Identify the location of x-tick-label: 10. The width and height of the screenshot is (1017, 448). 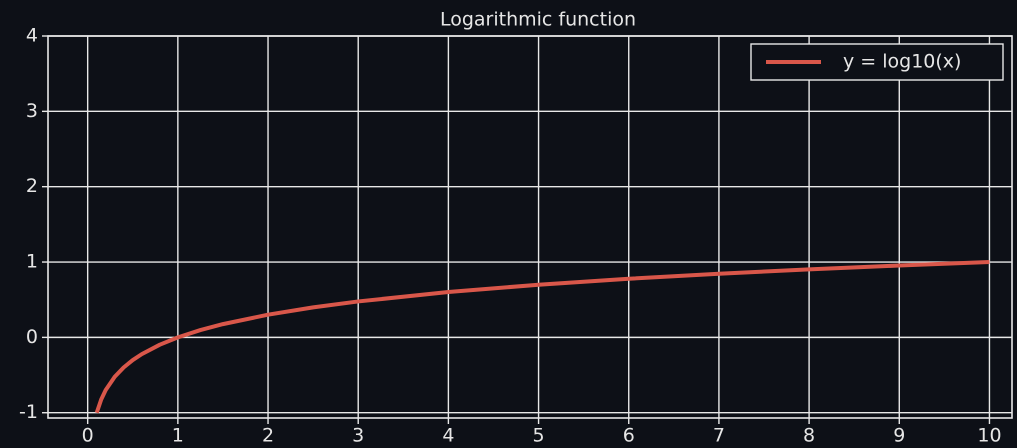
(989, 436).